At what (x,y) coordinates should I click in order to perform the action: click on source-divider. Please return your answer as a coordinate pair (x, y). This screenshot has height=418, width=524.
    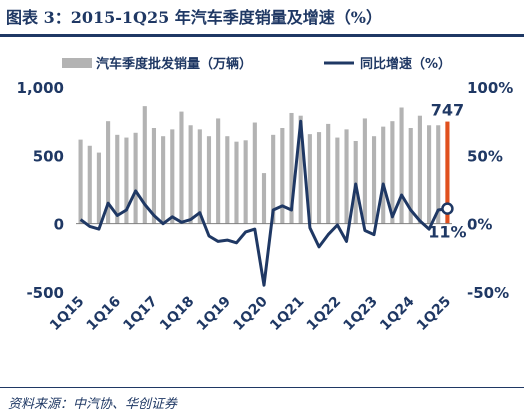
    Looking at the image, I should click on (262, 387).